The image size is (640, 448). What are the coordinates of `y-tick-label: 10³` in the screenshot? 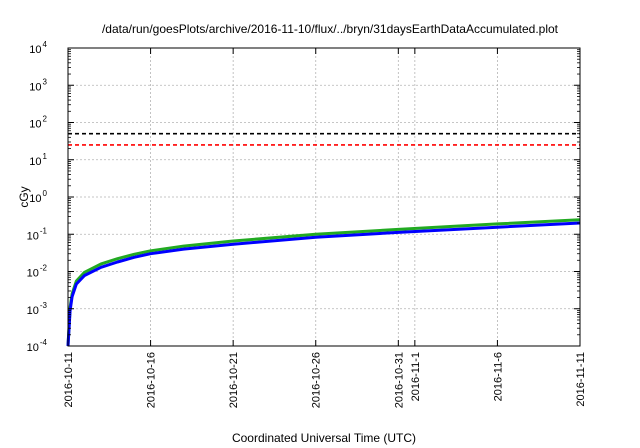 It's located at (38, 85).